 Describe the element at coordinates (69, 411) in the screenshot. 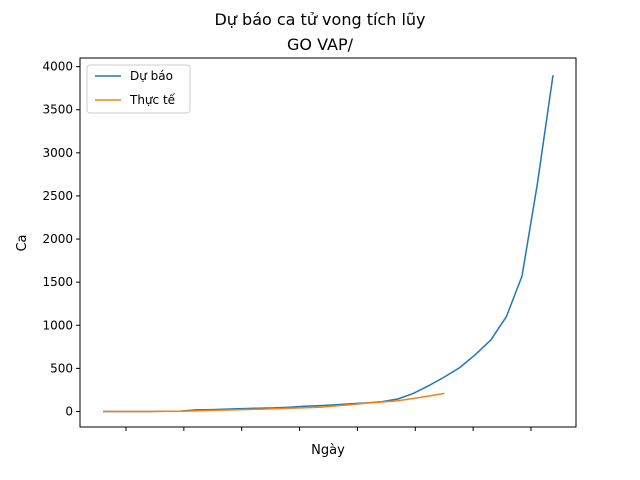

I see `y-tick-label: 0` at that location.